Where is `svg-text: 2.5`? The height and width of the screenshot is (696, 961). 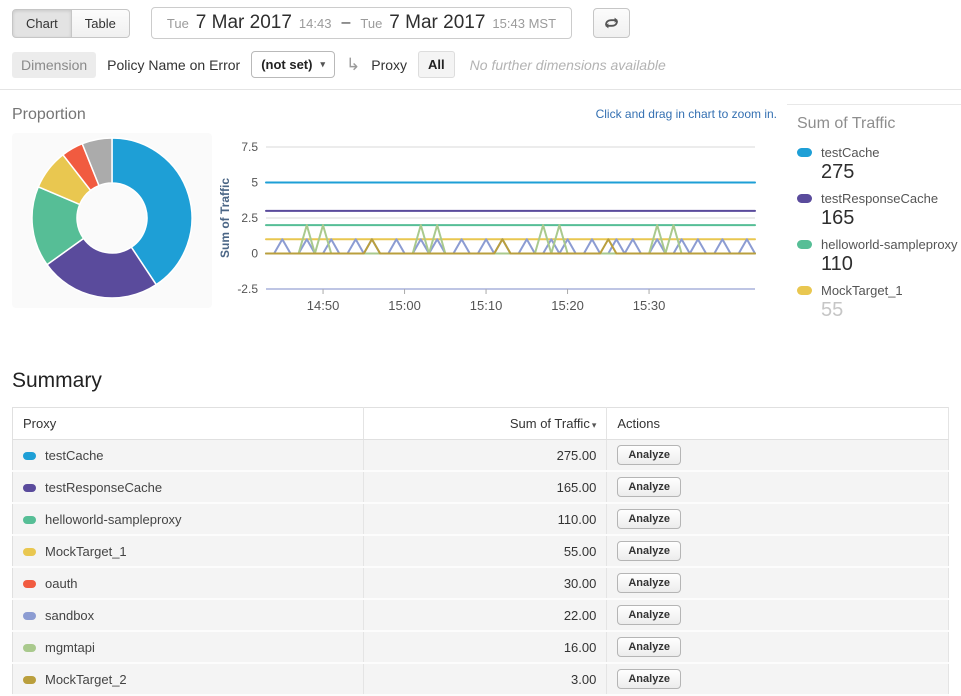 svg-text: 2.5 is located at coordinates (249, 218).